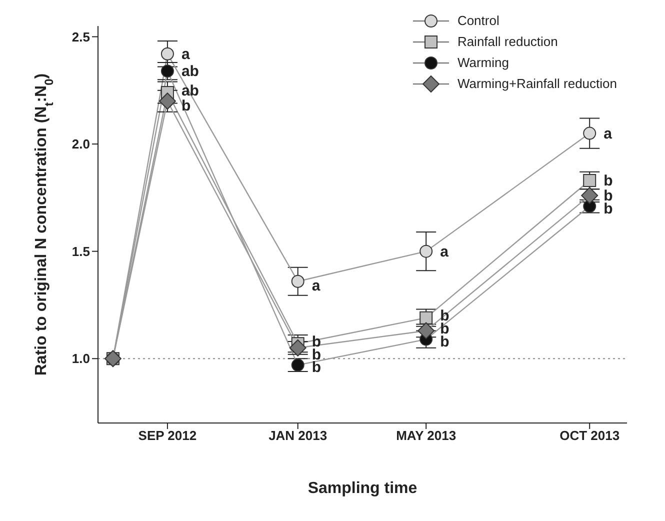 The image size is (665, 521). What do you see at coordinates (81, 358) in the screenshot?
I see `y-tick-label: 1.0` at bounding box center [81, 358].